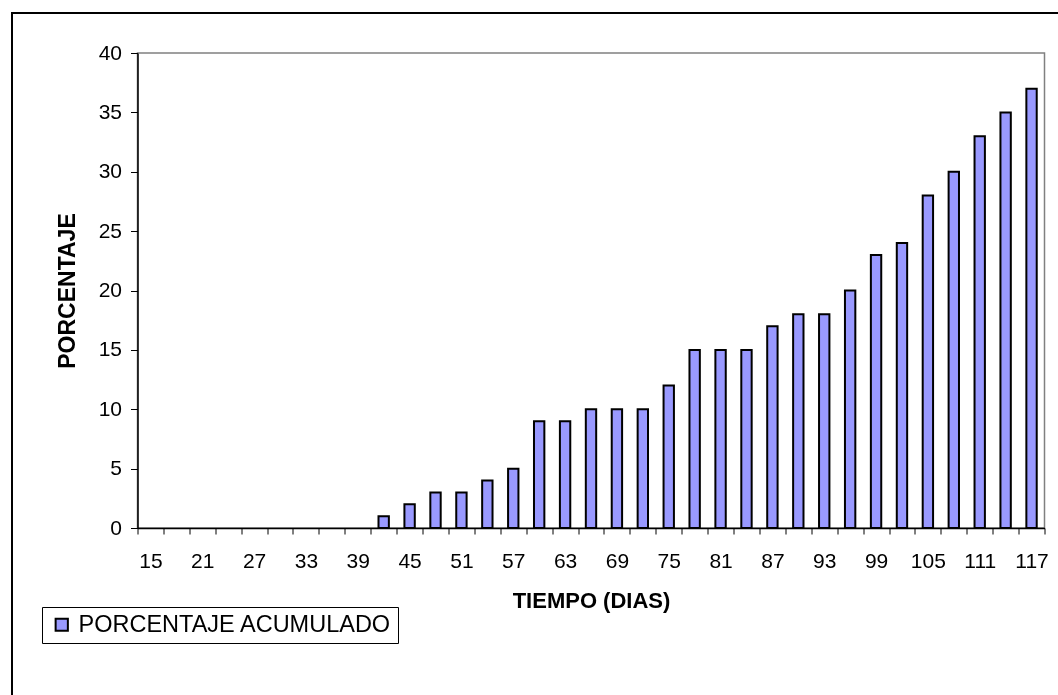 The height and width of the screenshot is (695, 1058). I want to click on x-tick-label: 75, so click(669, 560).